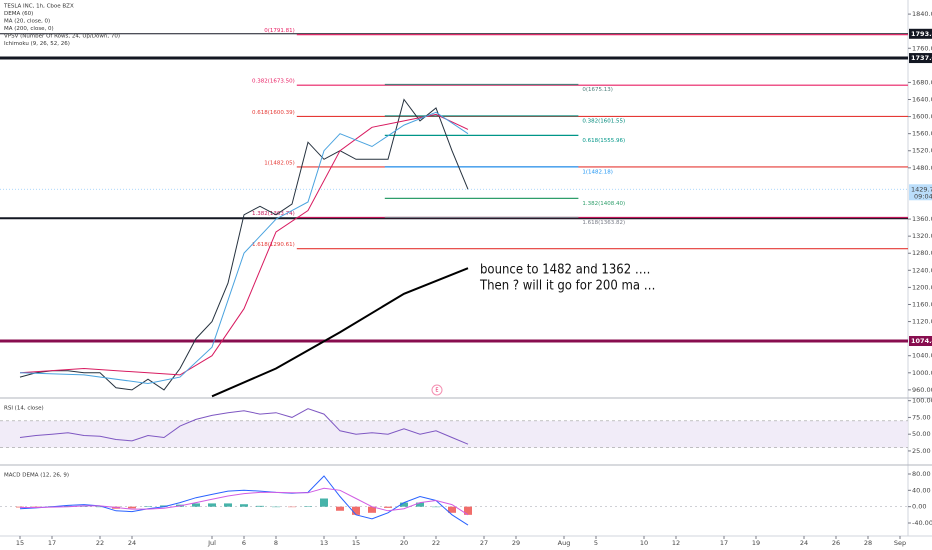 This screenshot has height=550, width=932. Describe the element at coordinates (921, 451) in the screenshot. I see `y-tick-label: 25.00` at that location.